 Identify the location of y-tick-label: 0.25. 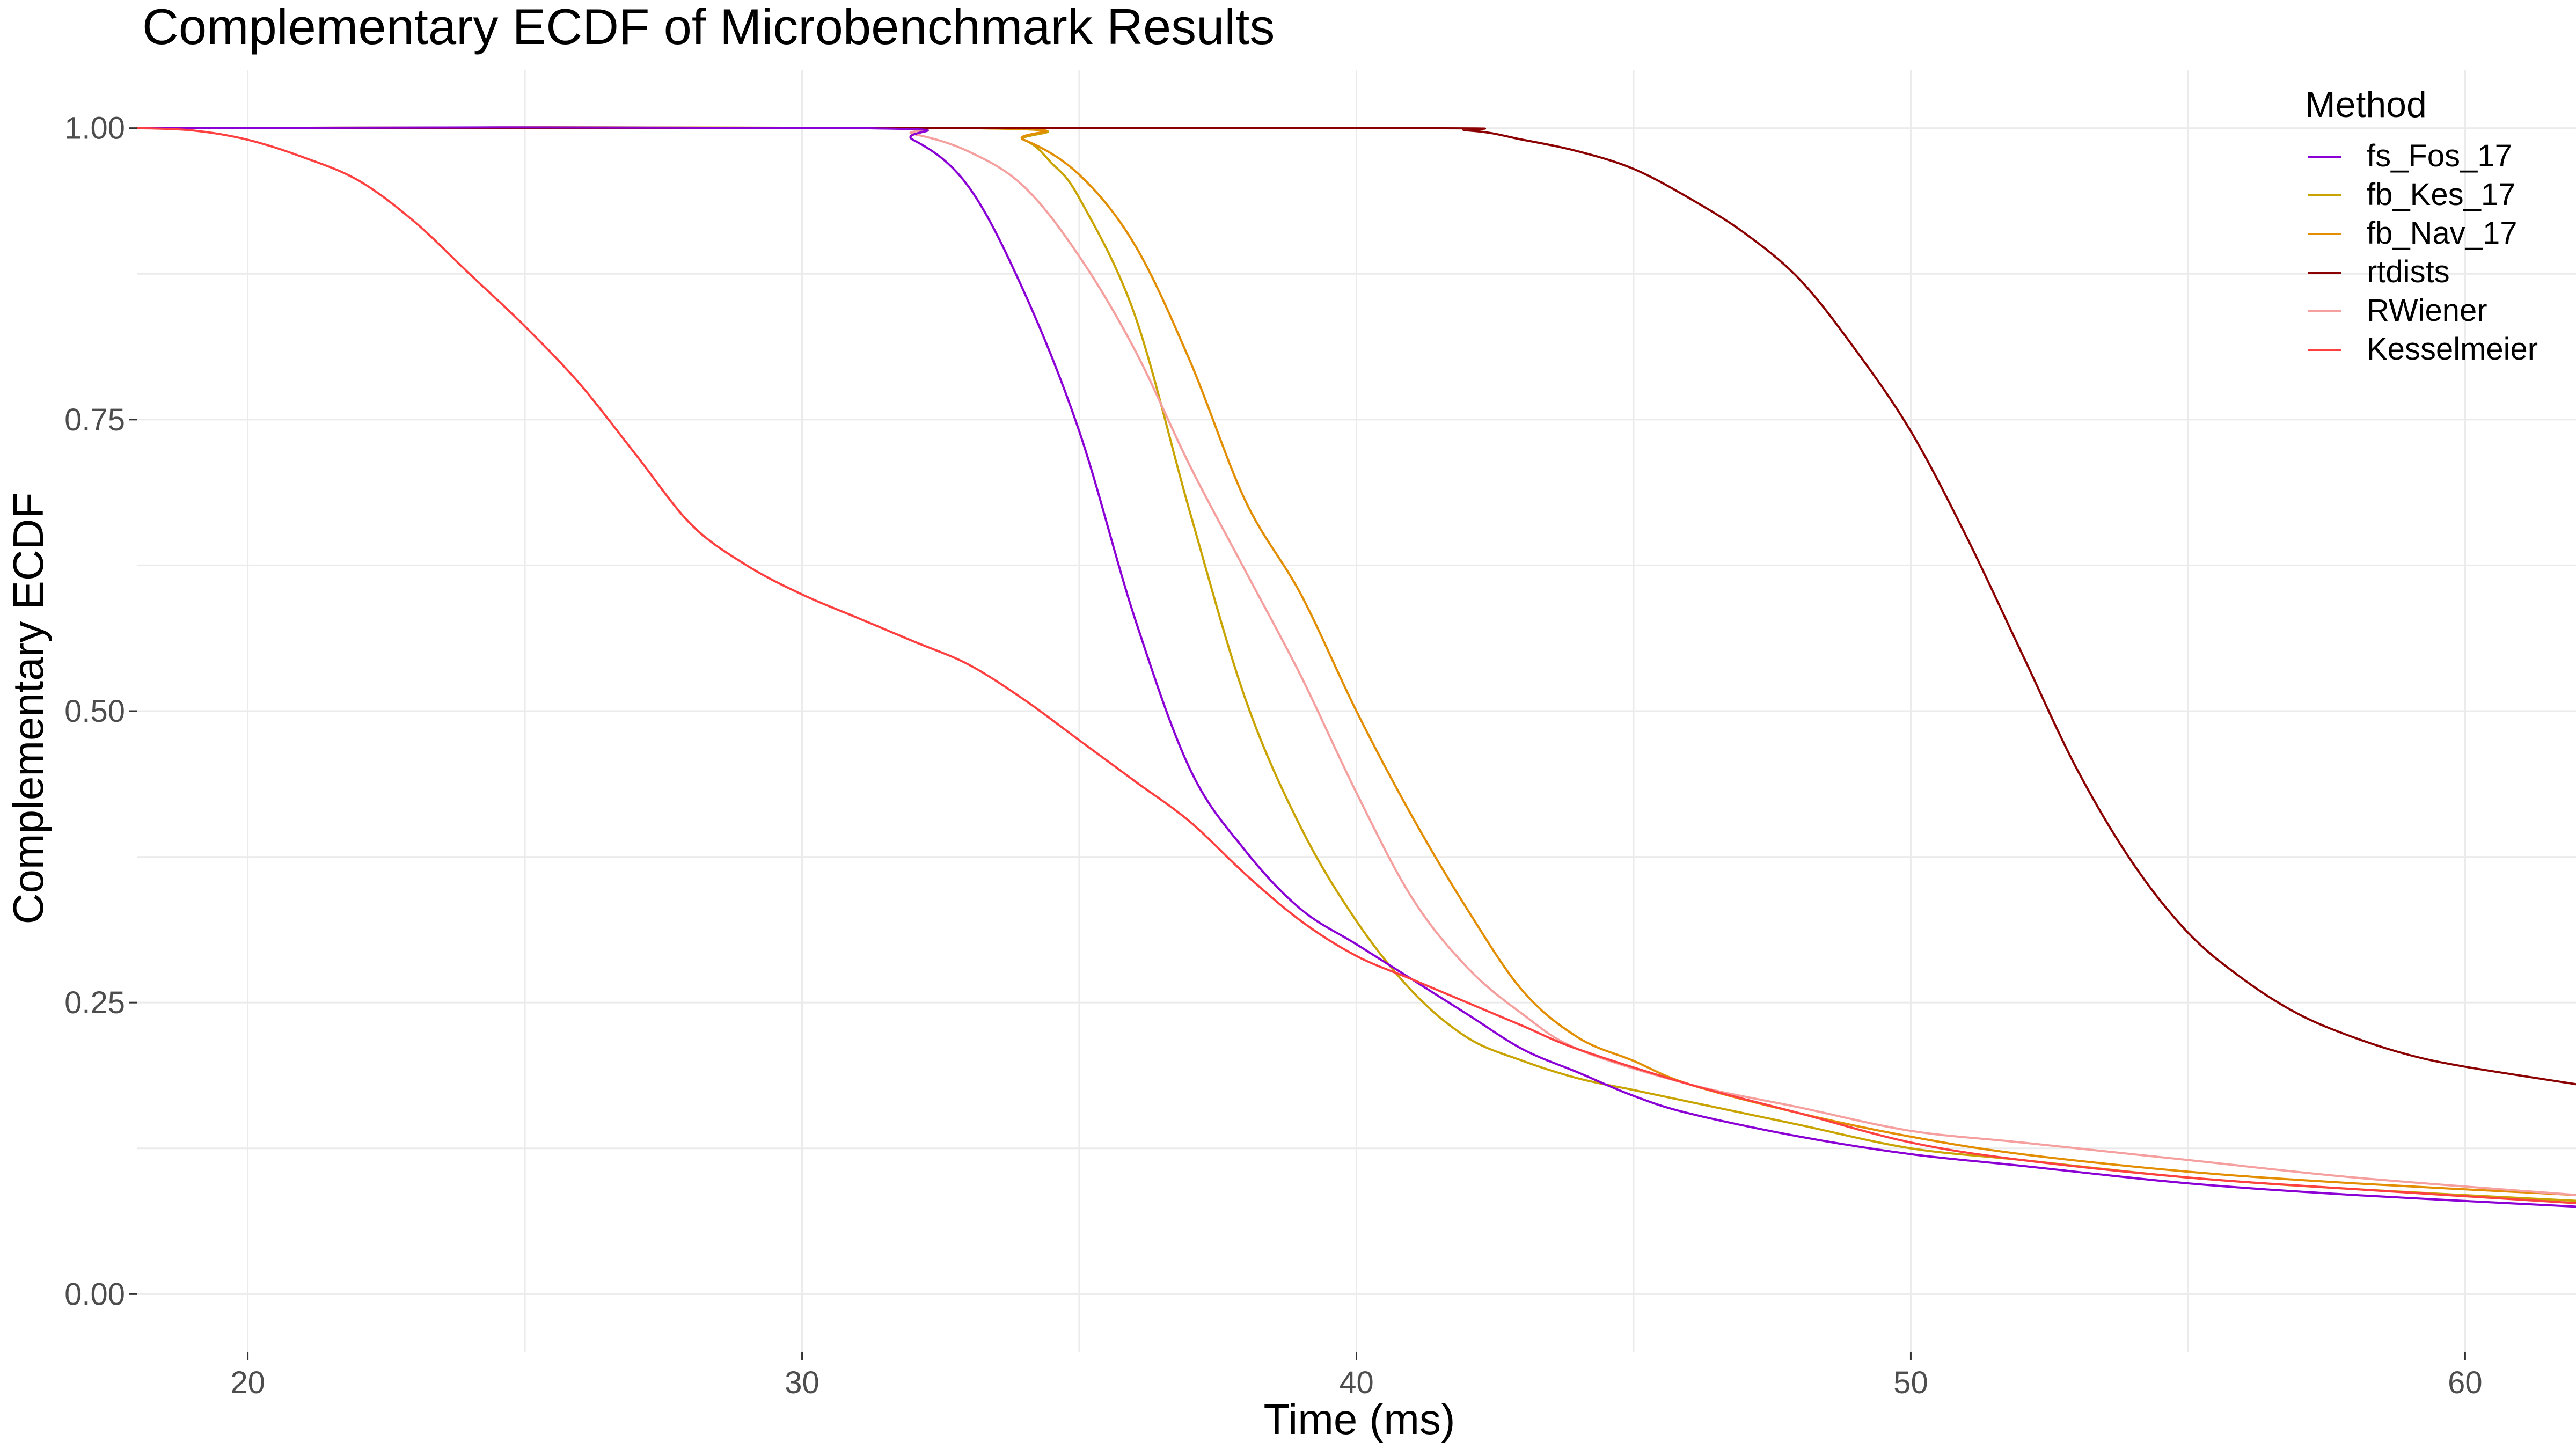
(94, 1002).